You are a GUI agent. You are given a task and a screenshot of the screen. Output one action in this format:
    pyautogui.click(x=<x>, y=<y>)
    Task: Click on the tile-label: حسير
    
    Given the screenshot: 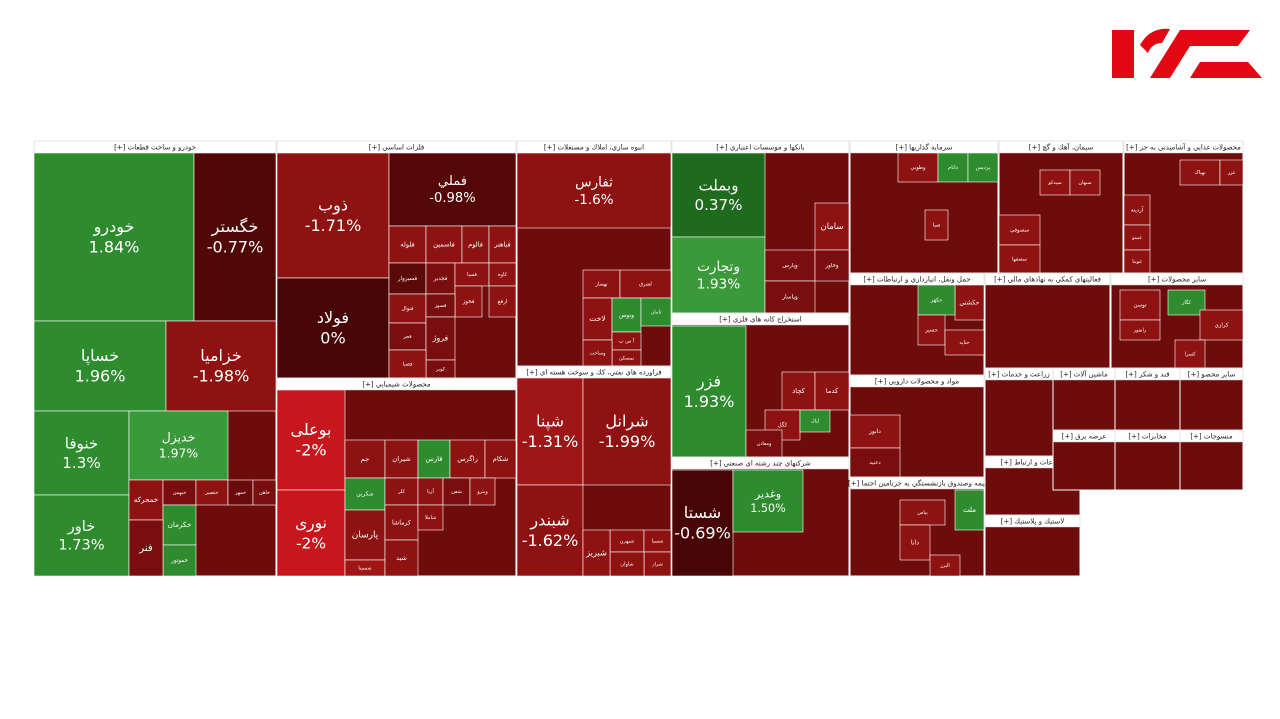 What is the action you would take?
    pyautogui.click(x=931, y=331)
    